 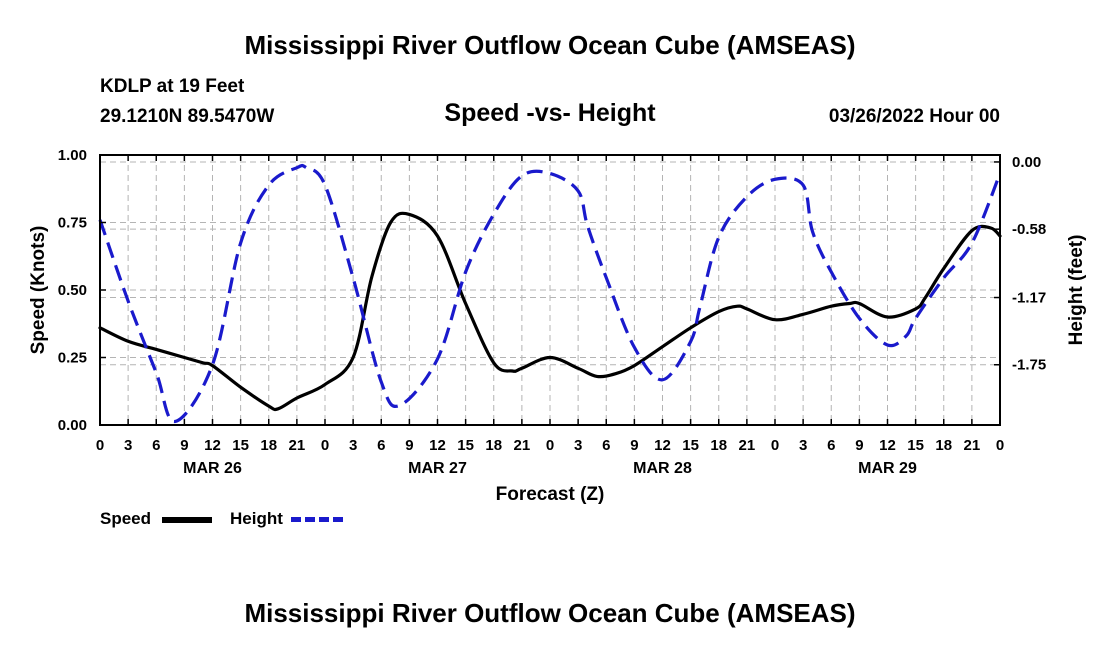 What do you see at coordinates (1029, 229) in the screenshot?
I see `y2-tick-label: -0.58` at bounding box center [1029, 229].